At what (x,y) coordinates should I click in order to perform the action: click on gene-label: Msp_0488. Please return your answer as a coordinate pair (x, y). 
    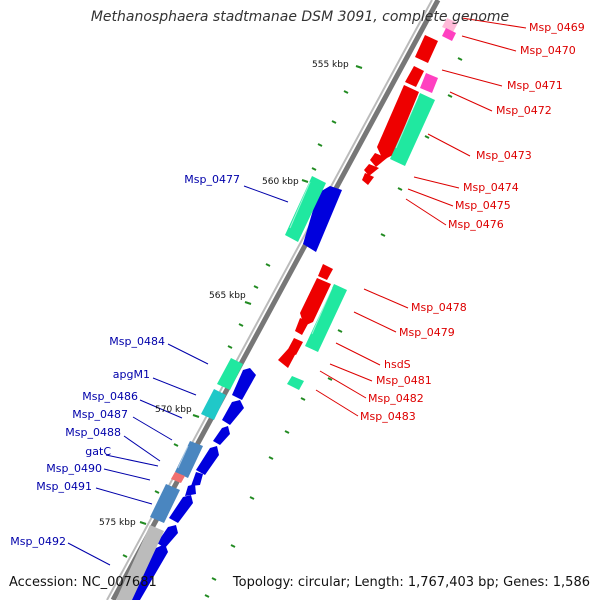
    Looking at the image, I should click on (93, 432).